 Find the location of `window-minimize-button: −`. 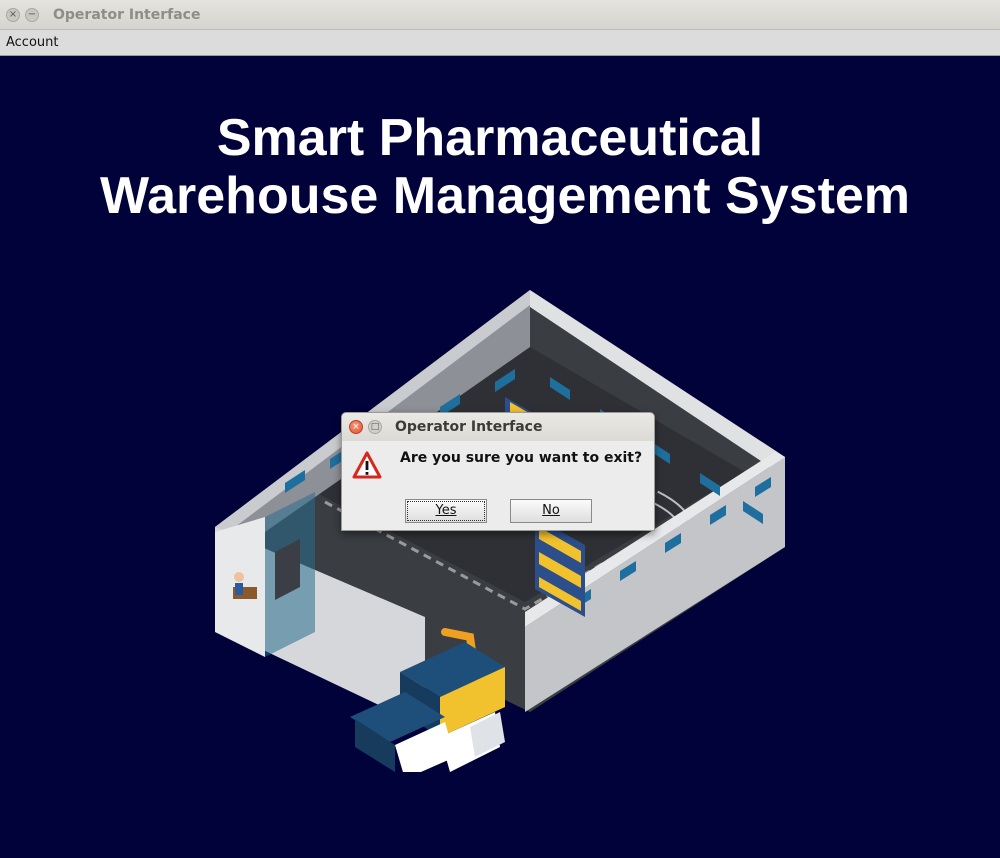

window-minimize-button: − is located at coordinates (32, 15).